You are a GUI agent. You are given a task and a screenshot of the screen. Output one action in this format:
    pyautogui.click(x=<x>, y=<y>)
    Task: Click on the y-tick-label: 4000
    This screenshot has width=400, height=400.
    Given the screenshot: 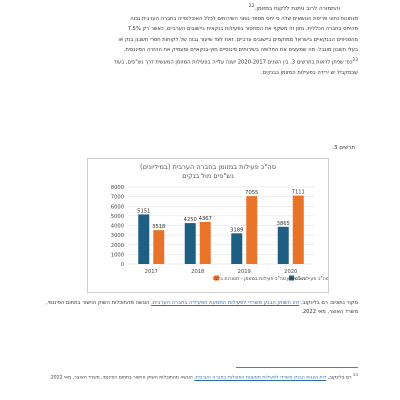 What is the action you would take?
    pyautogui.click(x=117, y=227)
    